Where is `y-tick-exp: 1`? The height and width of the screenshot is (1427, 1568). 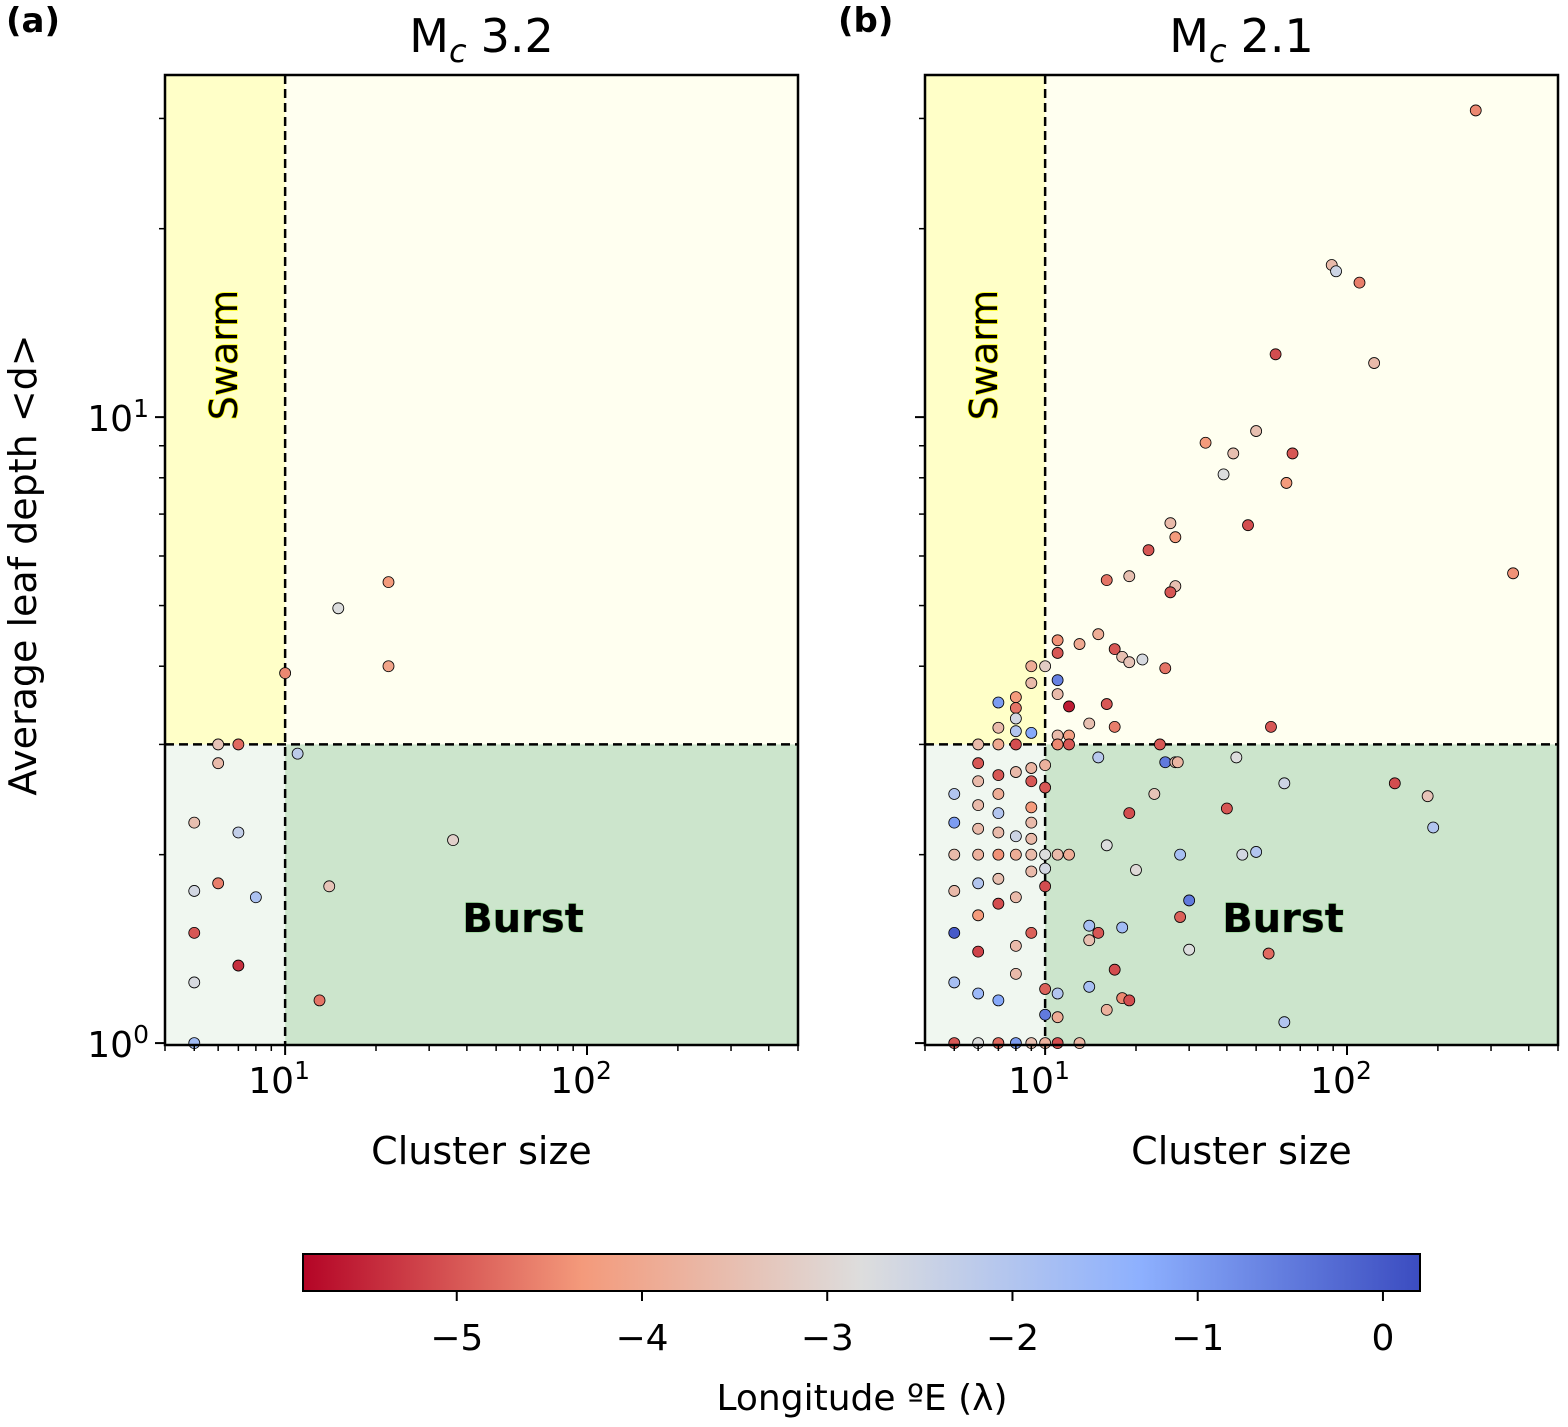
y-tick-exp: 1 is located at coordinates (141, 408).